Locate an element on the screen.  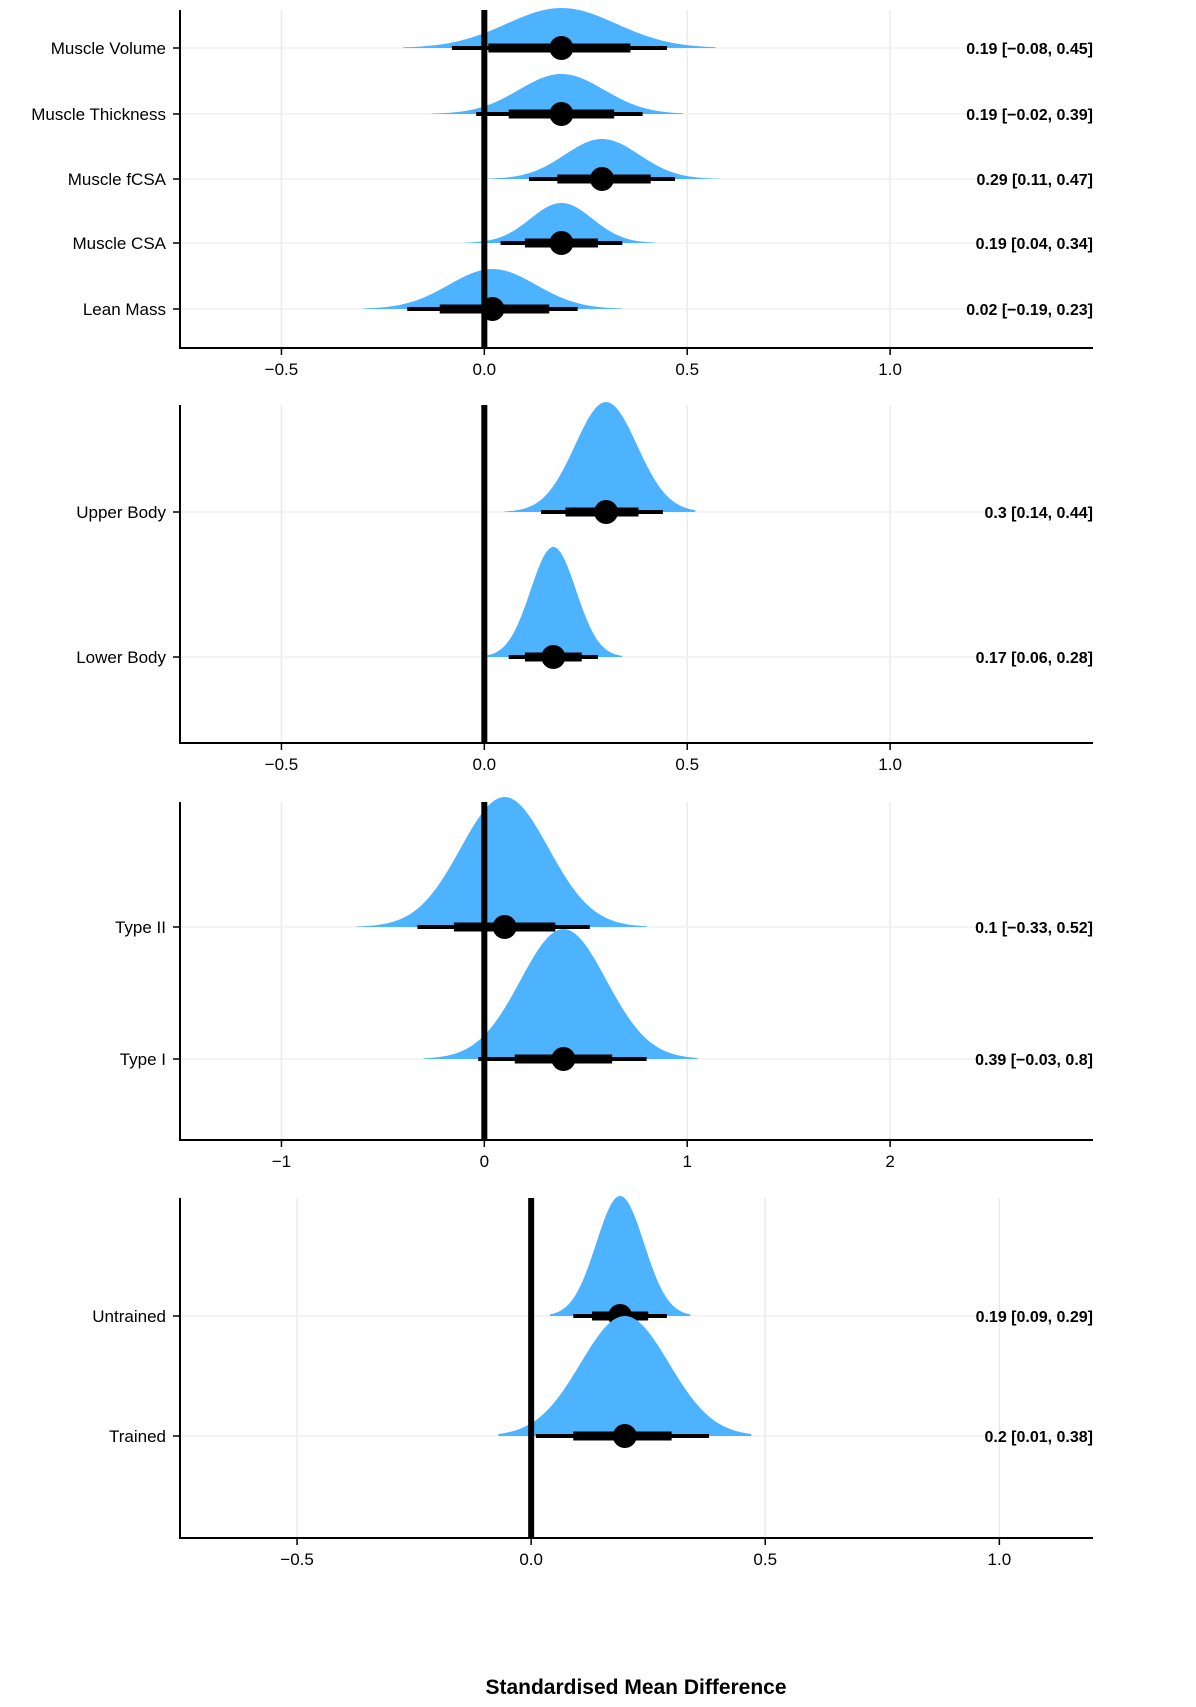
row-label: Trained is located at coordinates (137, 1436).